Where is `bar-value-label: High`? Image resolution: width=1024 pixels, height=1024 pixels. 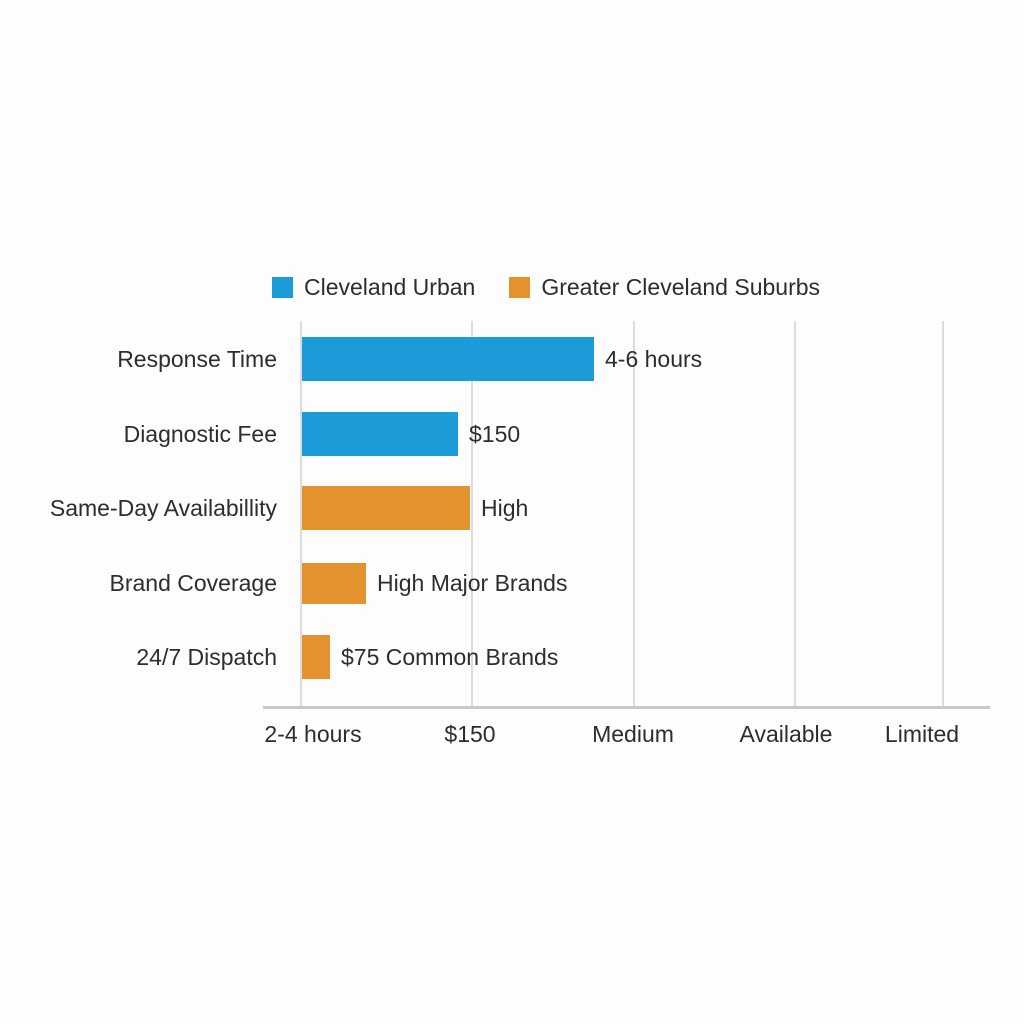 bar-value-label: High is located at coordinates (505, 507).